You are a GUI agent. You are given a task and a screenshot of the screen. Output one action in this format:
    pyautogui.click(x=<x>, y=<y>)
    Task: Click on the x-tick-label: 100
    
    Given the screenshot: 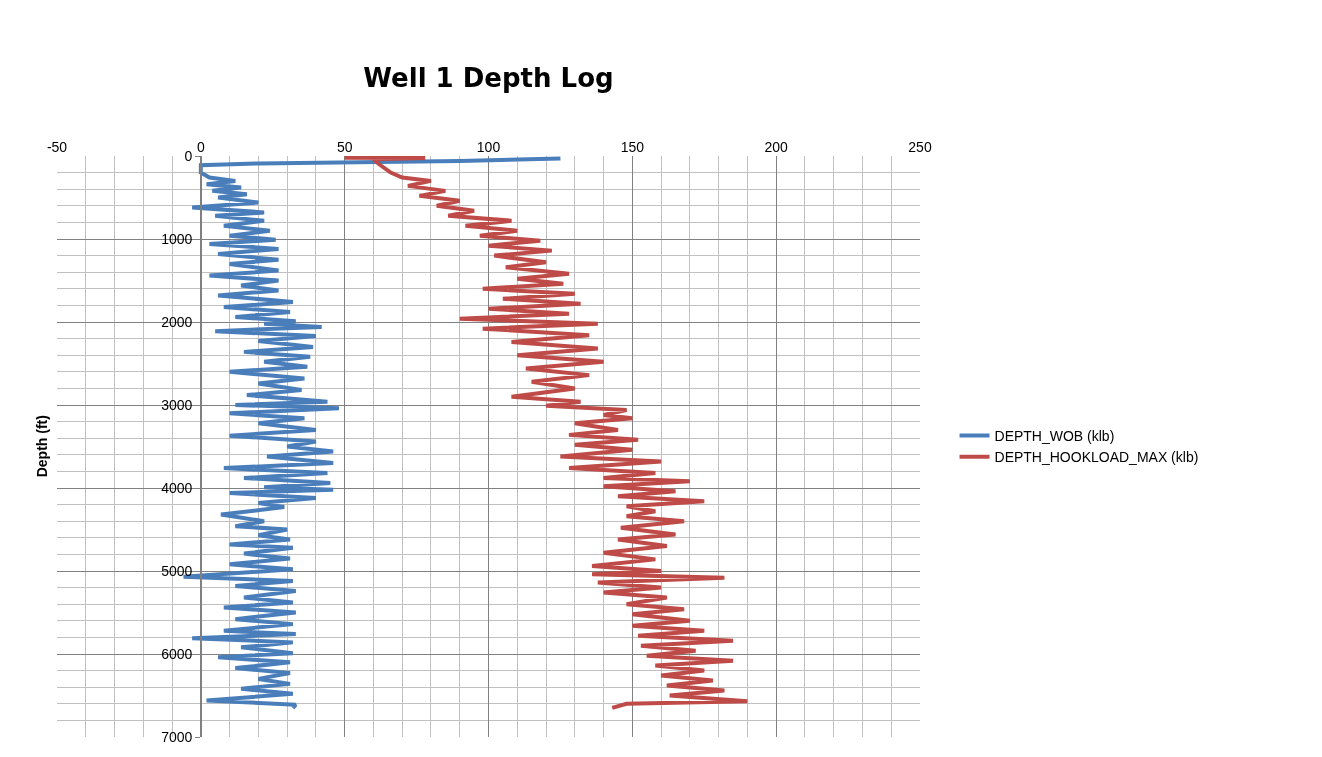 What is the action you would take?
    pyautogui.click(x=488, y=147)
    